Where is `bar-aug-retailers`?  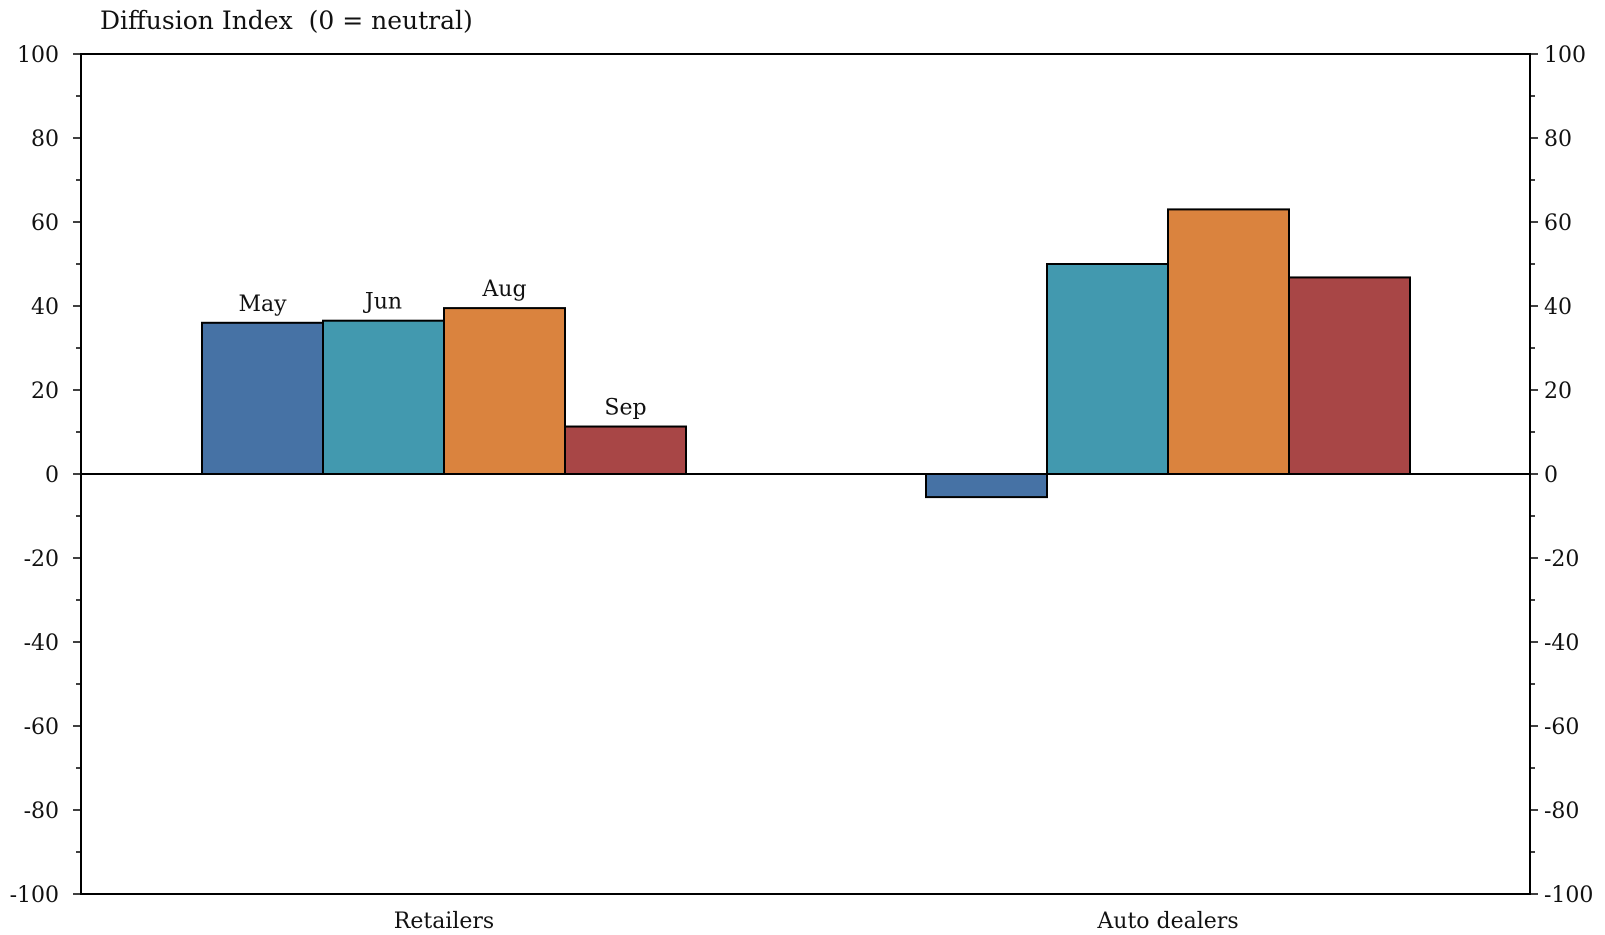 bar-aug-retailers is located at coordinates (504, 391).